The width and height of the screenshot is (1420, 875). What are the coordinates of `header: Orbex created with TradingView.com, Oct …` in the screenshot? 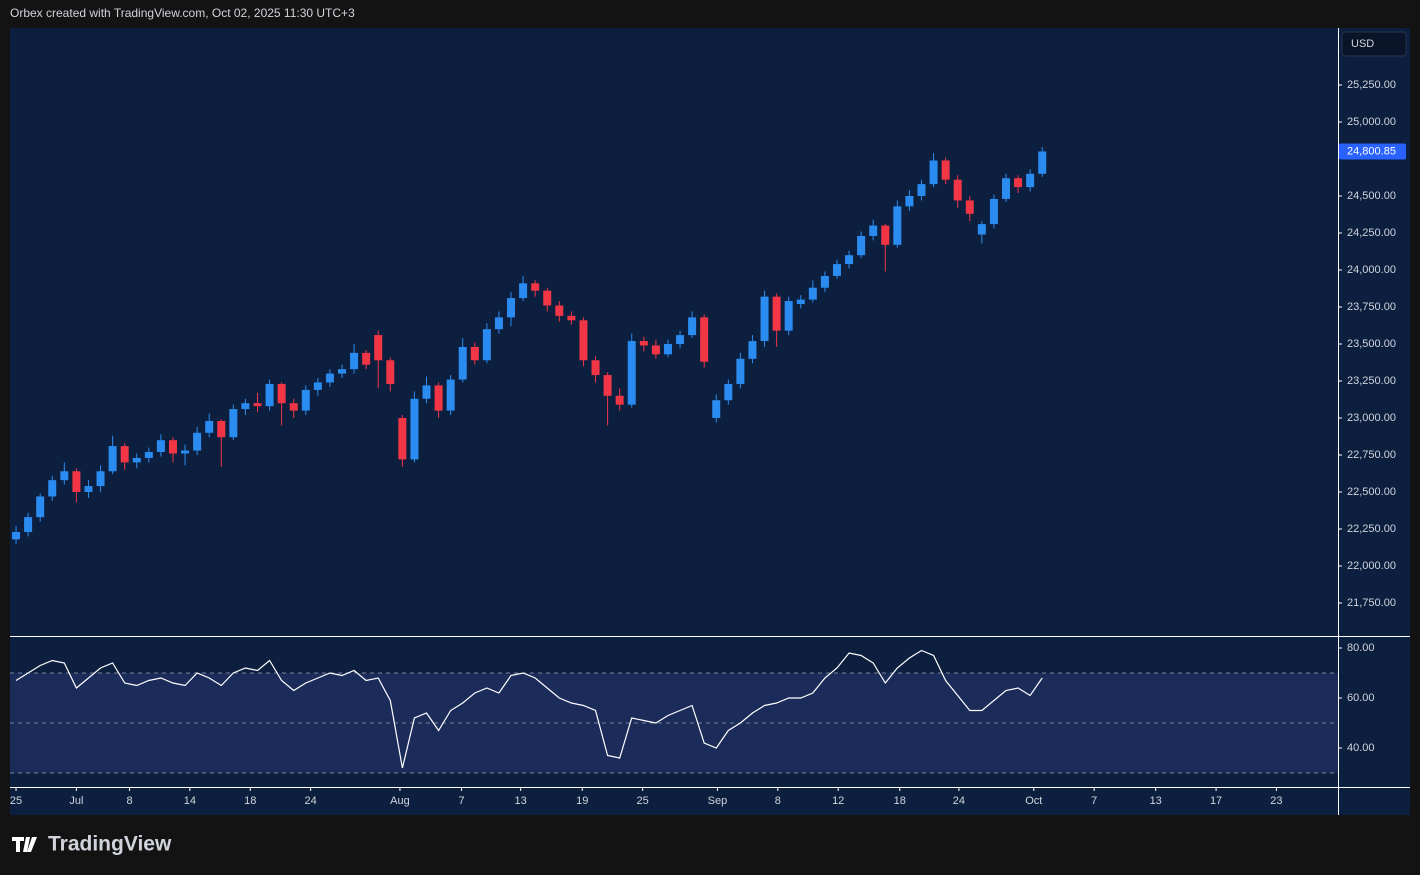 It's located at (182, 13).